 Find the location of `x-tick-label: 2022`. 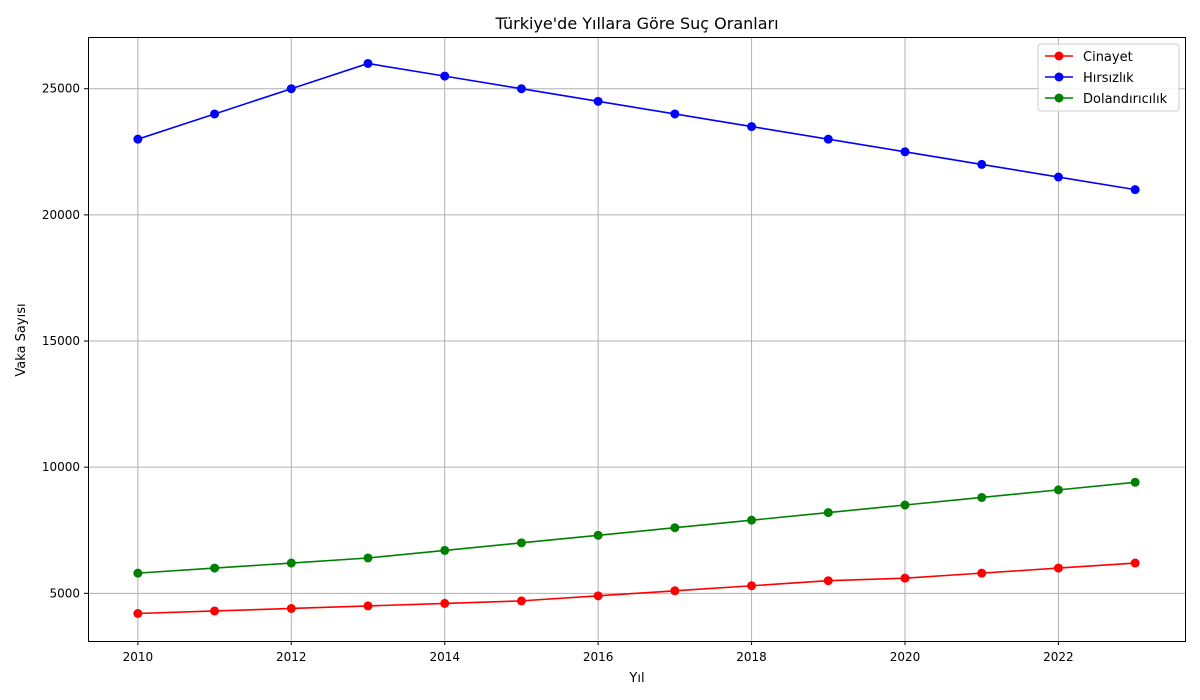

x-tick-label: 2022 is located at coordinates (1058, 657).